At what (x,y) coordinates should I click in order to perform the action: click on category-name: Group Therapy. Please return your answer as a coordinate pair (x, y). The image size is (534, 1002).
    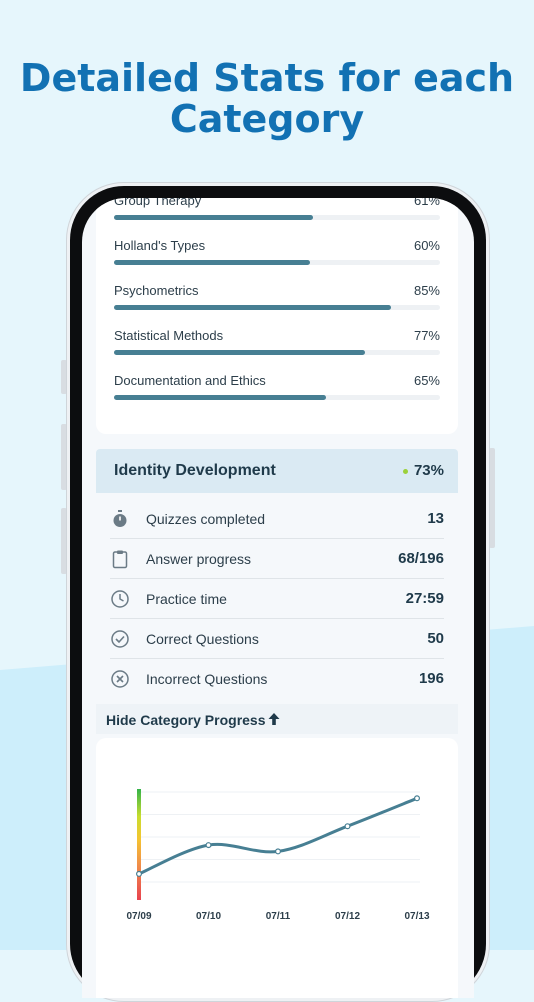
    Looking at the image, I should click on (158, 203).